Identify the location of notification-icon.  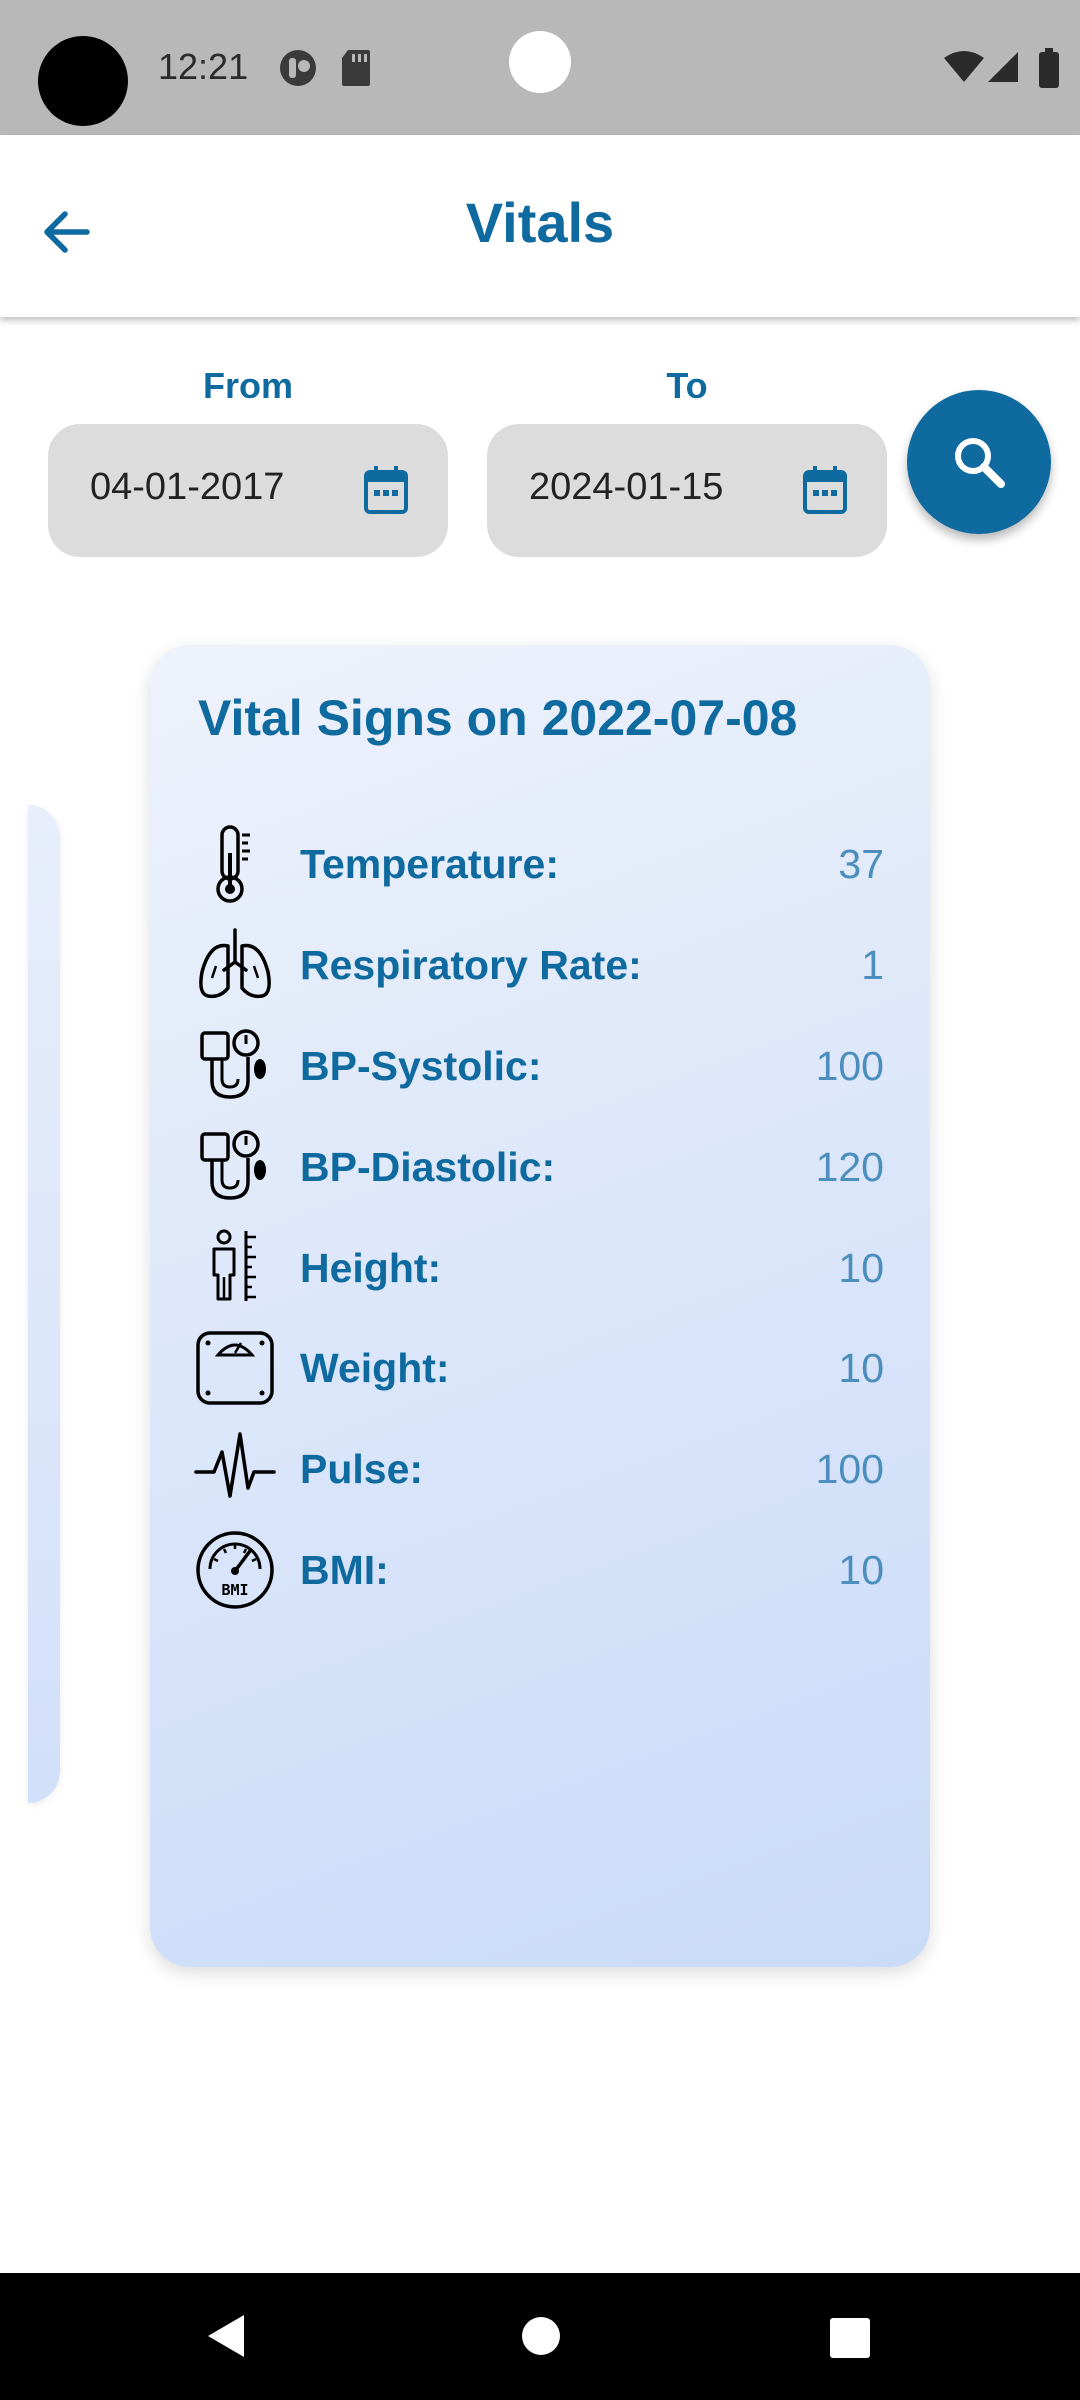
(298, 70).